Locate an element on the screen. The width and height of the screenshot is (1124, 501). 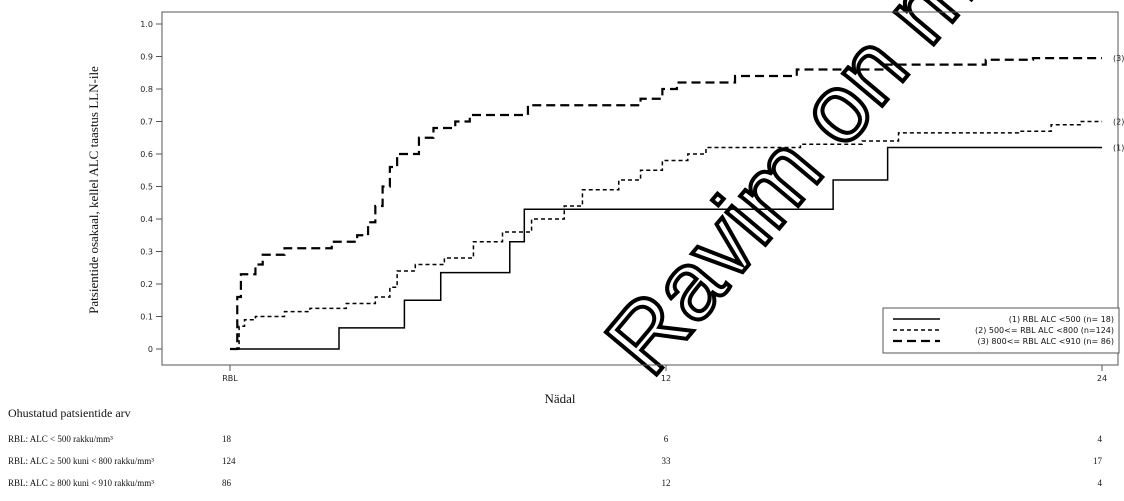
risk-row-label-3: RBL: ALC ≥ 800 kuni < 910 rakku/mm³ is located at coordinates (81, 483).